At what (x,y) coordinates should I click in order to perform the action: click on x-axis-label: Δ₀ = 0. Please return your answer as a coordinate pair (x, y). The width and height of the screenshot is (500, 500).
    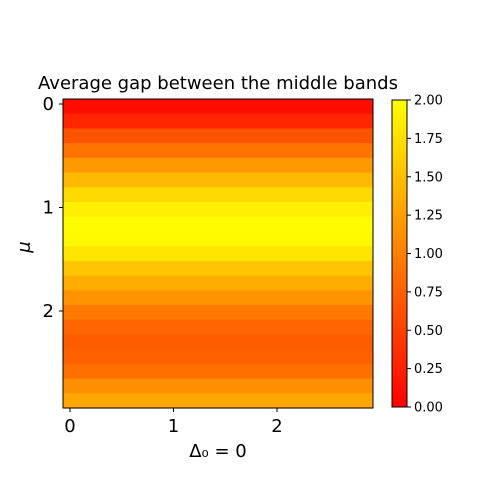
    Looking at the image, I should click on (218, 451).